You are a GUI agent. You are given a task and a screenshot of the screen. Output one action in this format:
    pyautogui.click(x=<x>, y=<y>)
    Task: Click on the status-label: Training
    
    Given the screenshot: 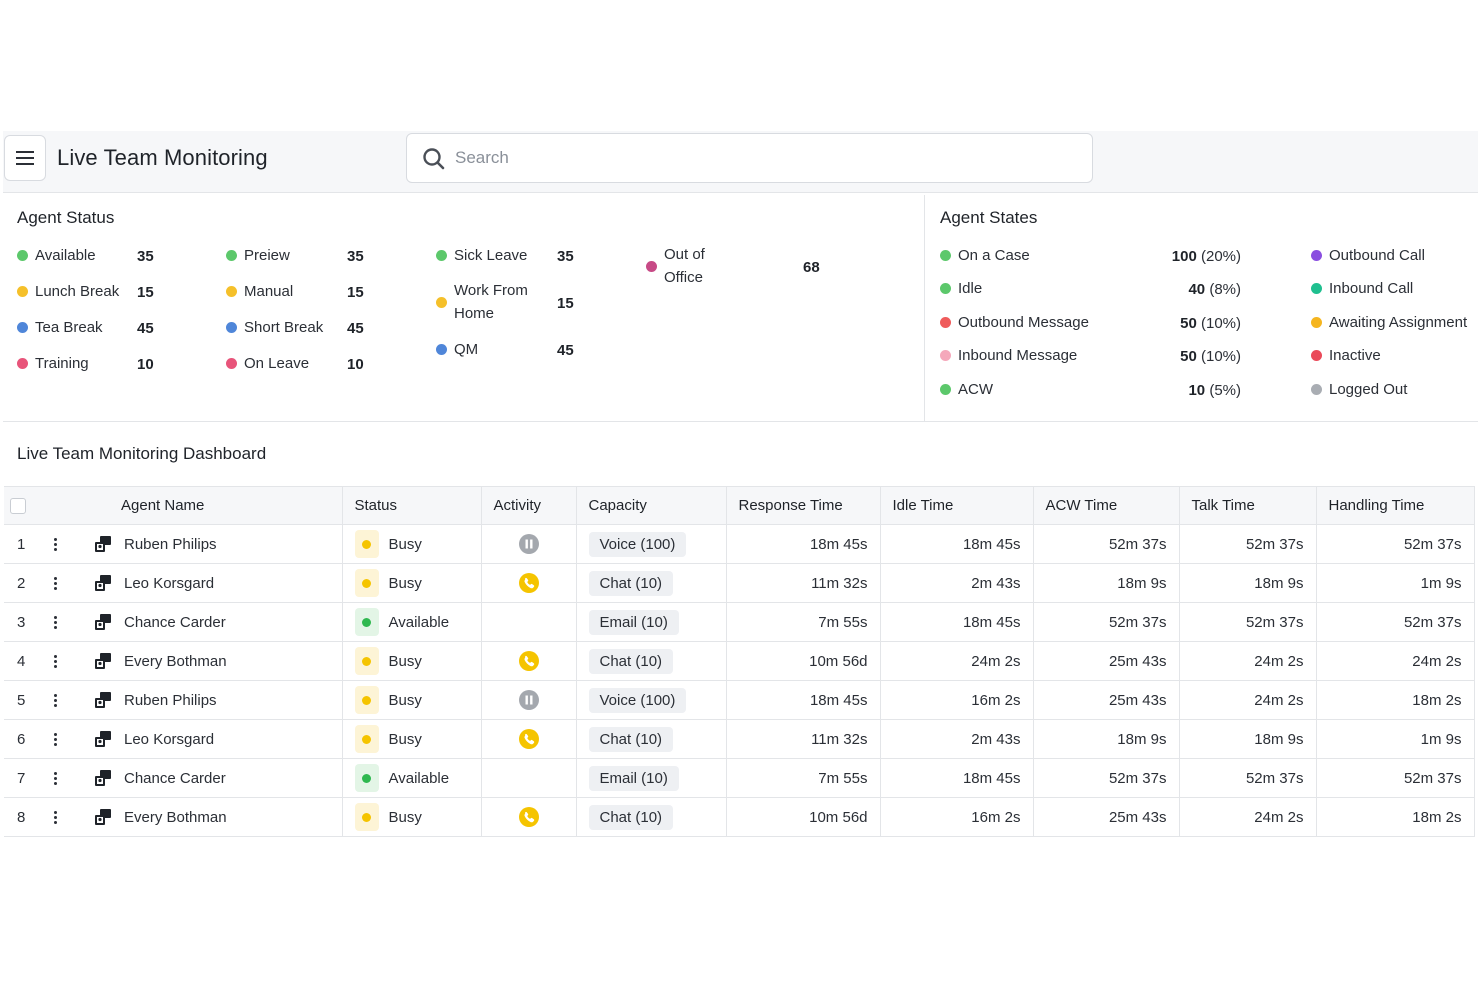 What is the action you would take?
    pyautogui.click(x=62, y=363)
    